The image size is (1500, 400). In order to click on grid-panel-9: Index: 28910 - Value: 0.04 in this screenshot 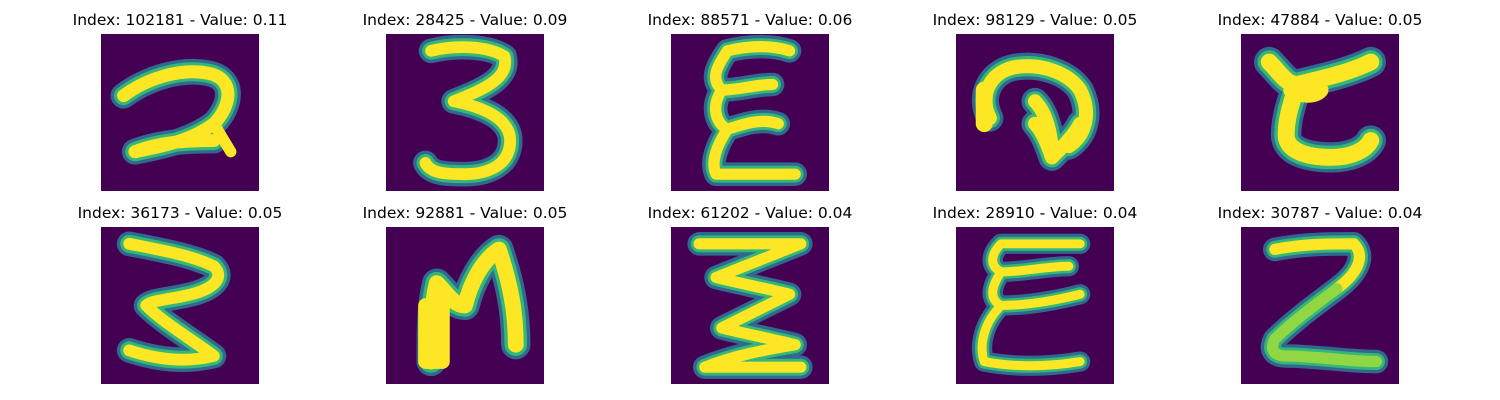, I will do `click(1035, 296)`.